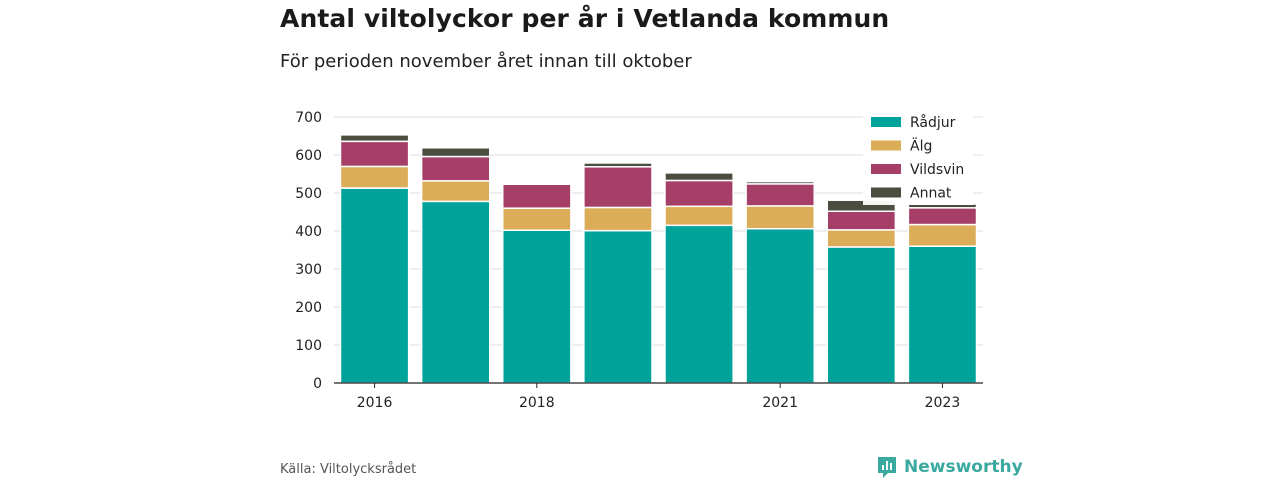 This screenshot has height=480, width=1280. Describe the element at coordinates (699, 193) in the screenshot. I see `bar-segment-vildsvin-2020` at that location.